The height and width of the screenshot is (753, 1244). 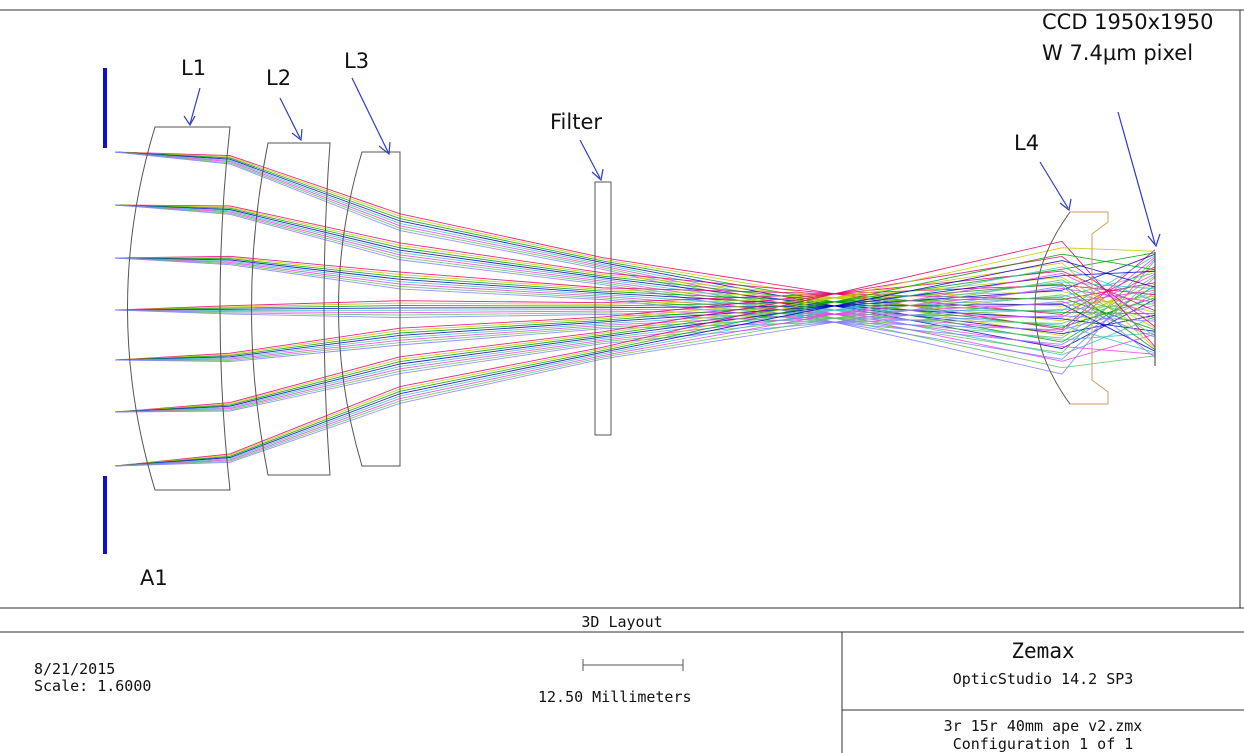 I want to click on lens-L1, so click(x=179, y=308).